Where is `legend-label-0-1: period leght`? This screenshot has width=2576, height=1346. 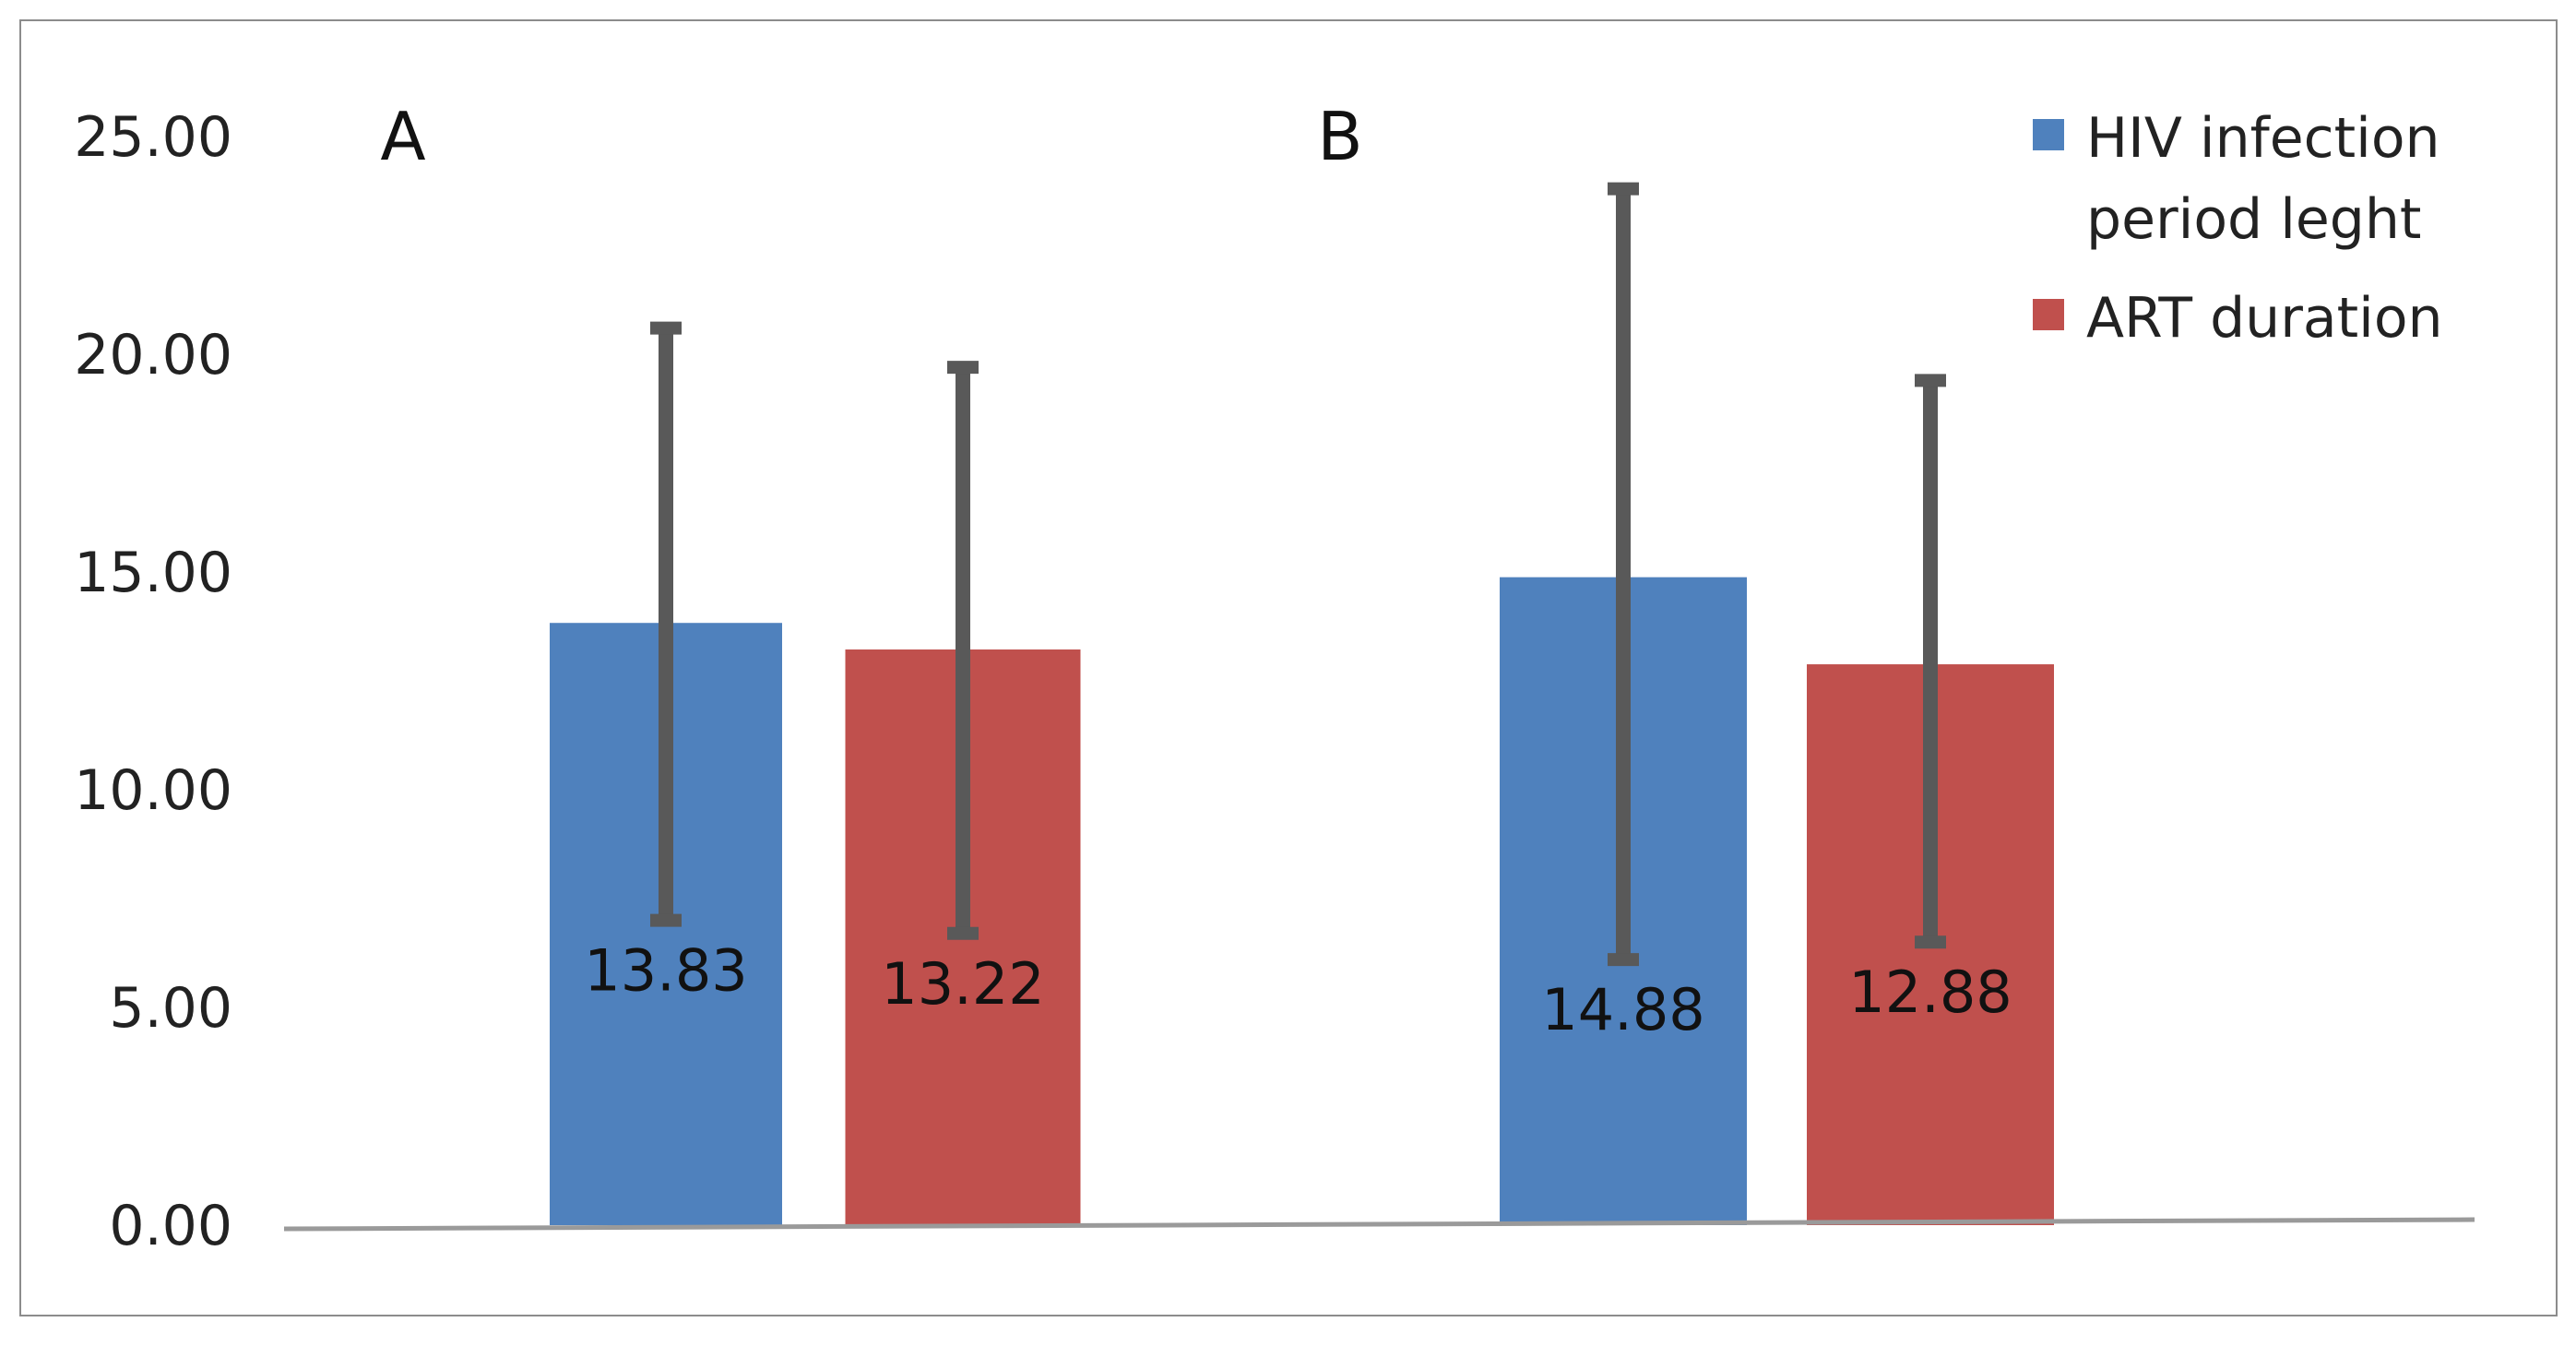 legend-label-0-1: period leght is located at coordinates (2253, 219).